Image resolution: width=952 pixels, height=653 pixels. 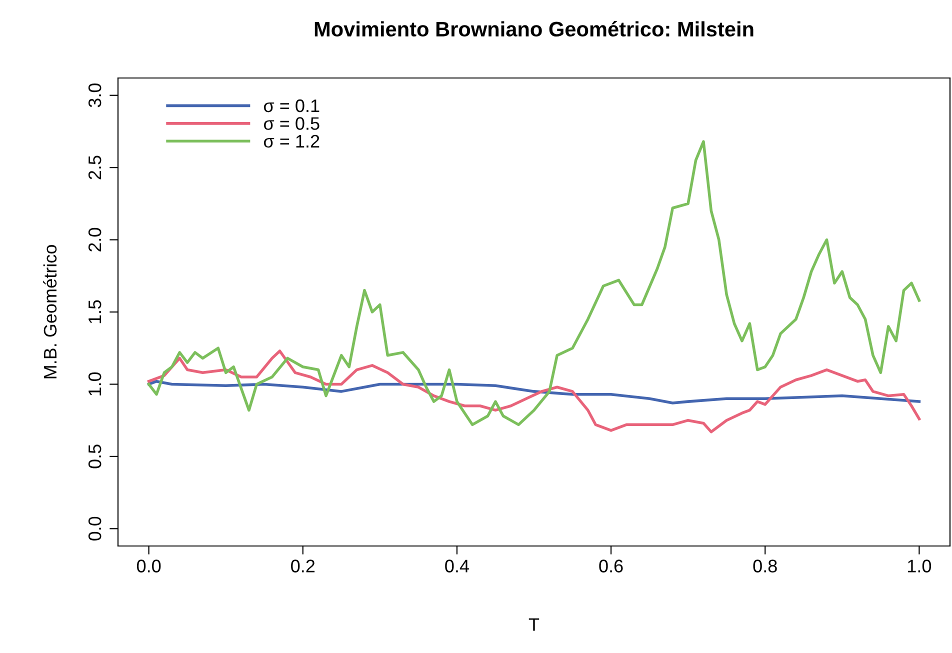 I want to click on x-tick-label: 0.8, so click(x=765, y=566).